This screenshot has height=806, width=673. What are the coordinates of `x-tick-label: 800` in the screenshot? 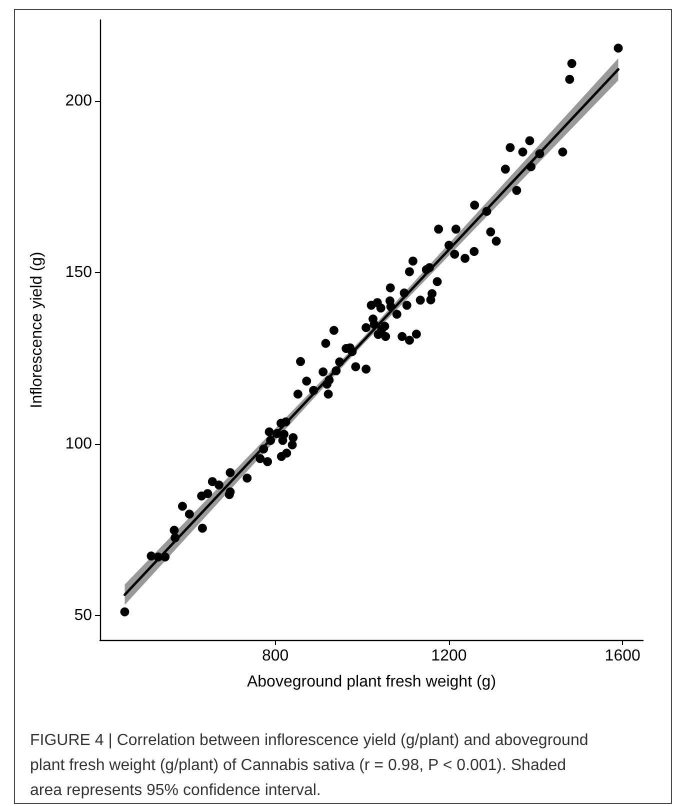 It's located at (275, 656).